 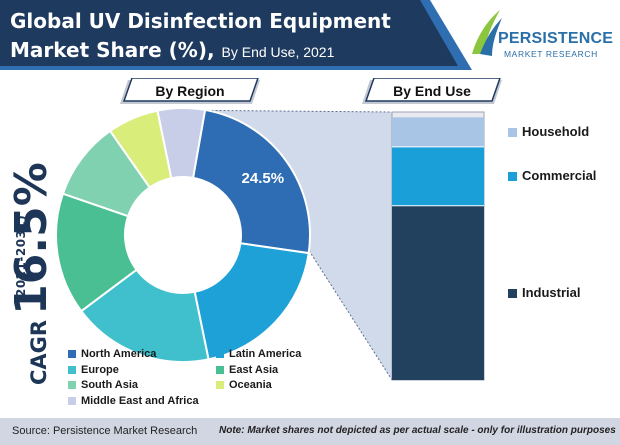 I want to click on legend-item-household: Household, so click(x=548, y=131).